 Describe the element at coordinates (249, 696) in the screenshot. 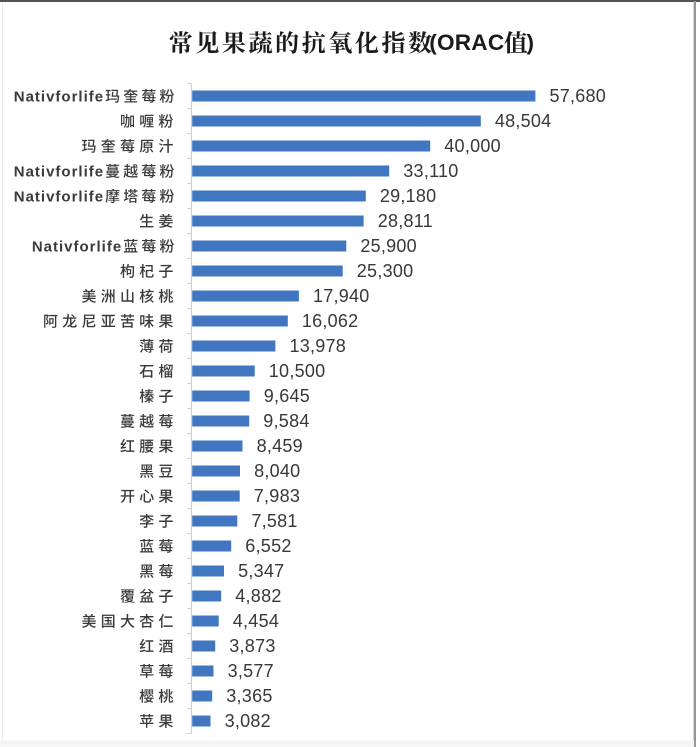

I see `svg-text: 3,365` at that location.